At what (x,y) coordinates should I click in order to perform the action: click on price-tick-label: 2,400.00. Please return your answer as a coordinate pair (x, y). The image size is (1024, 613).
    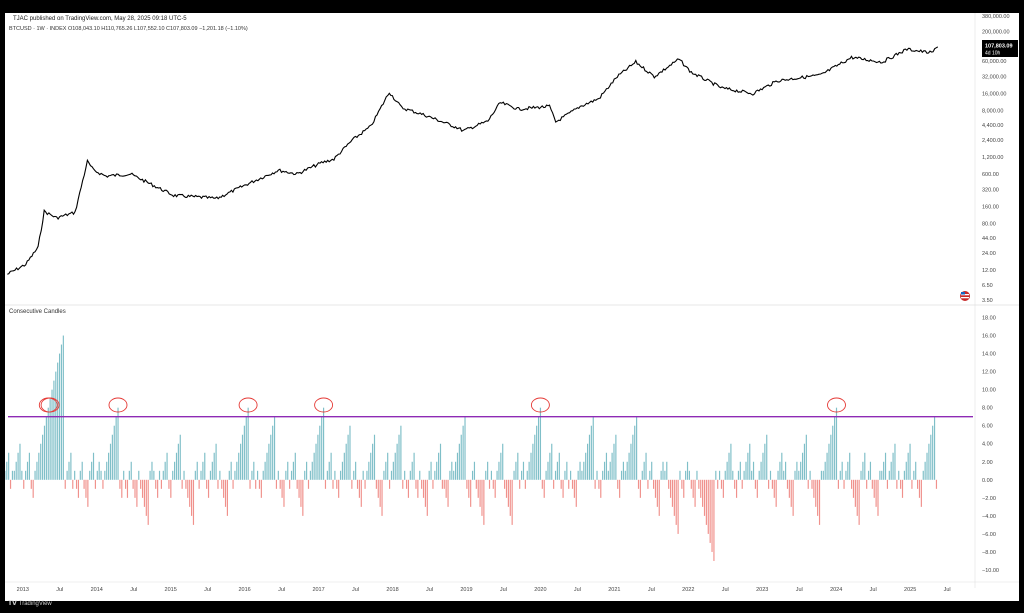
    Looking at the image, I should click on (992, 141).